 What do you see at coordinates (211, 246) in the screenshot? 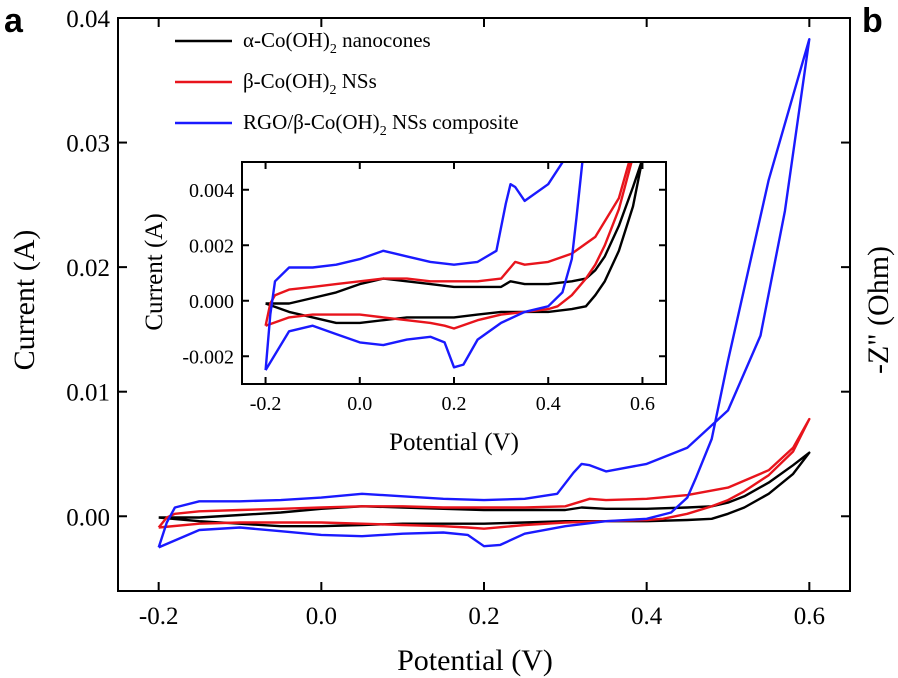
I see `inset-y-tick-label: 0.002` at bounding box center [211, 246].